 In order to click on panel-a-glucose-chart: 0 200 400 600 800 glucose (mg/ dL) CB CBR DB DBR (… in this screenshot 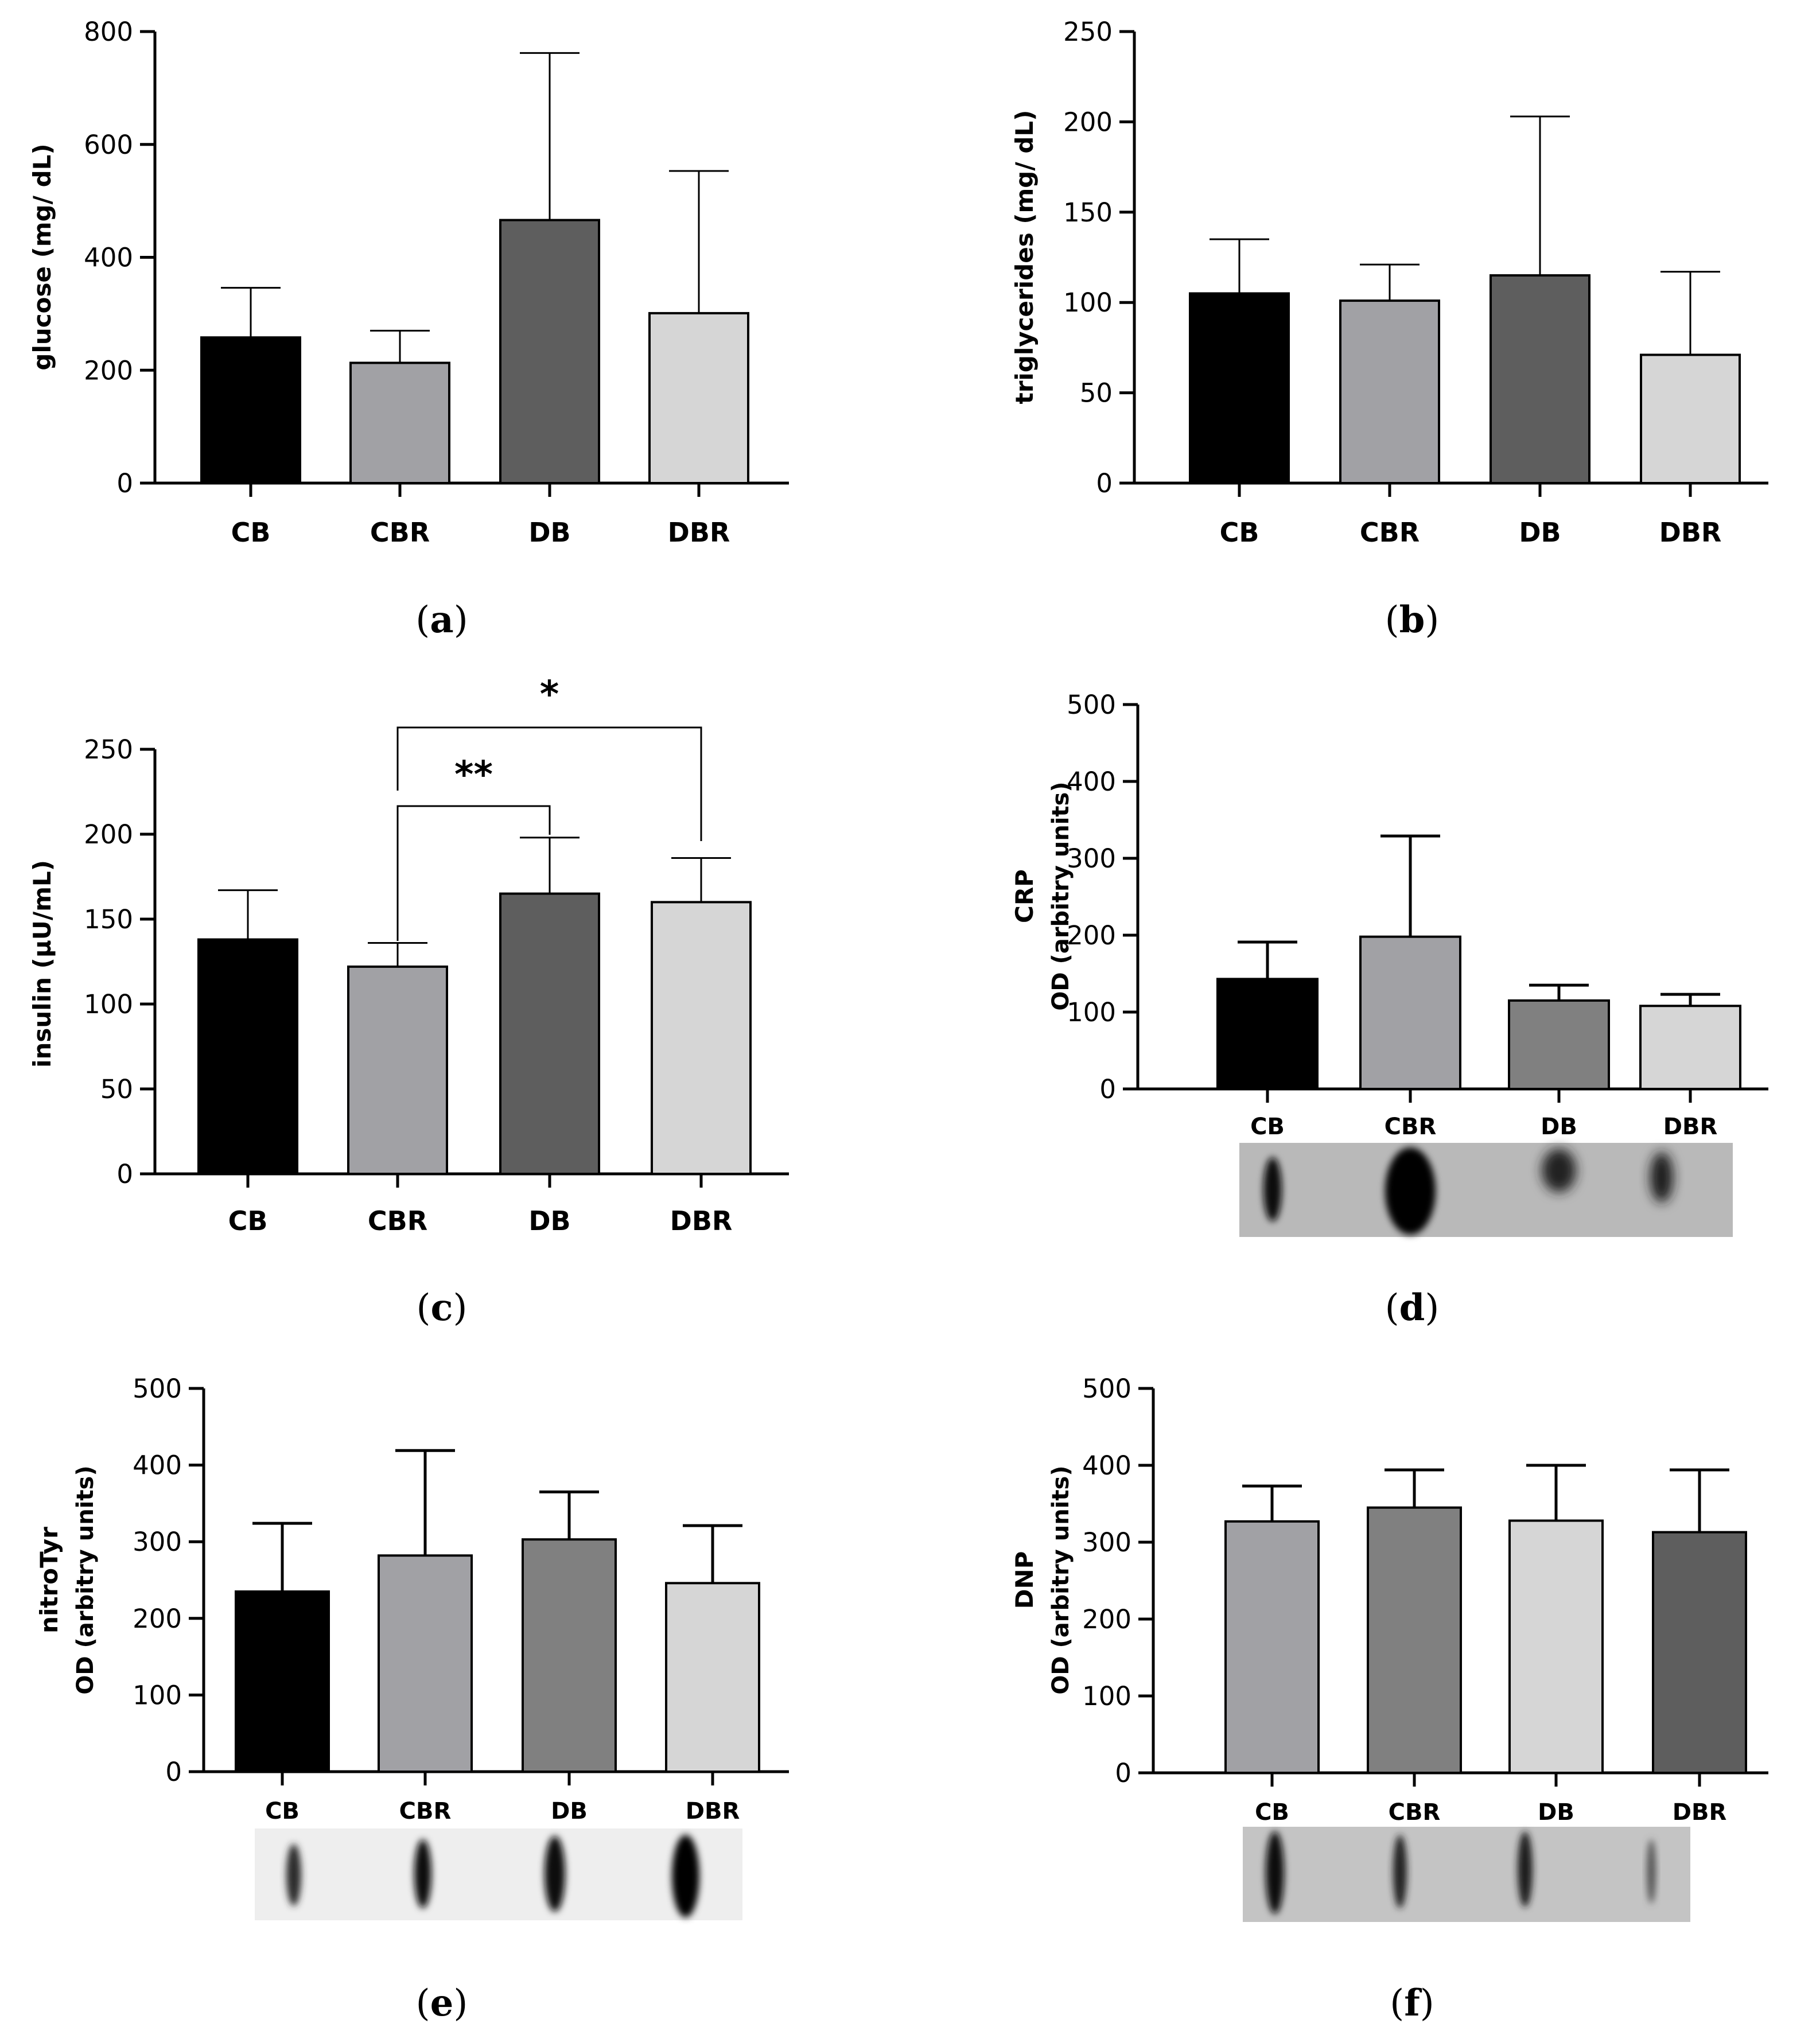, I will do `click(408, 329)`.